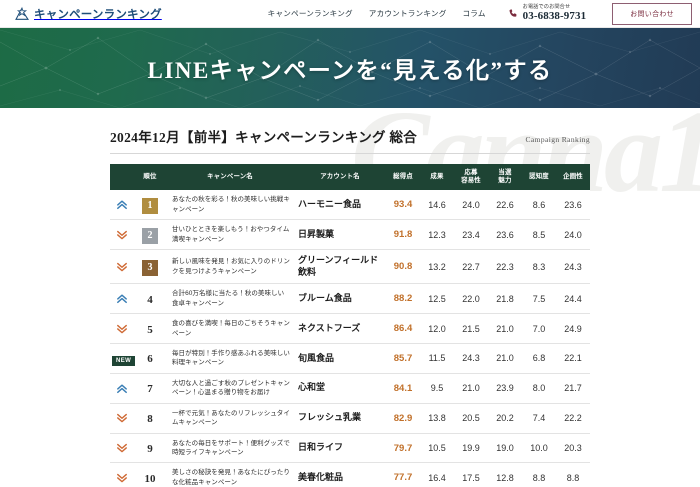  I want to click on cell-ninchido: 8.6, so click(539, 205).